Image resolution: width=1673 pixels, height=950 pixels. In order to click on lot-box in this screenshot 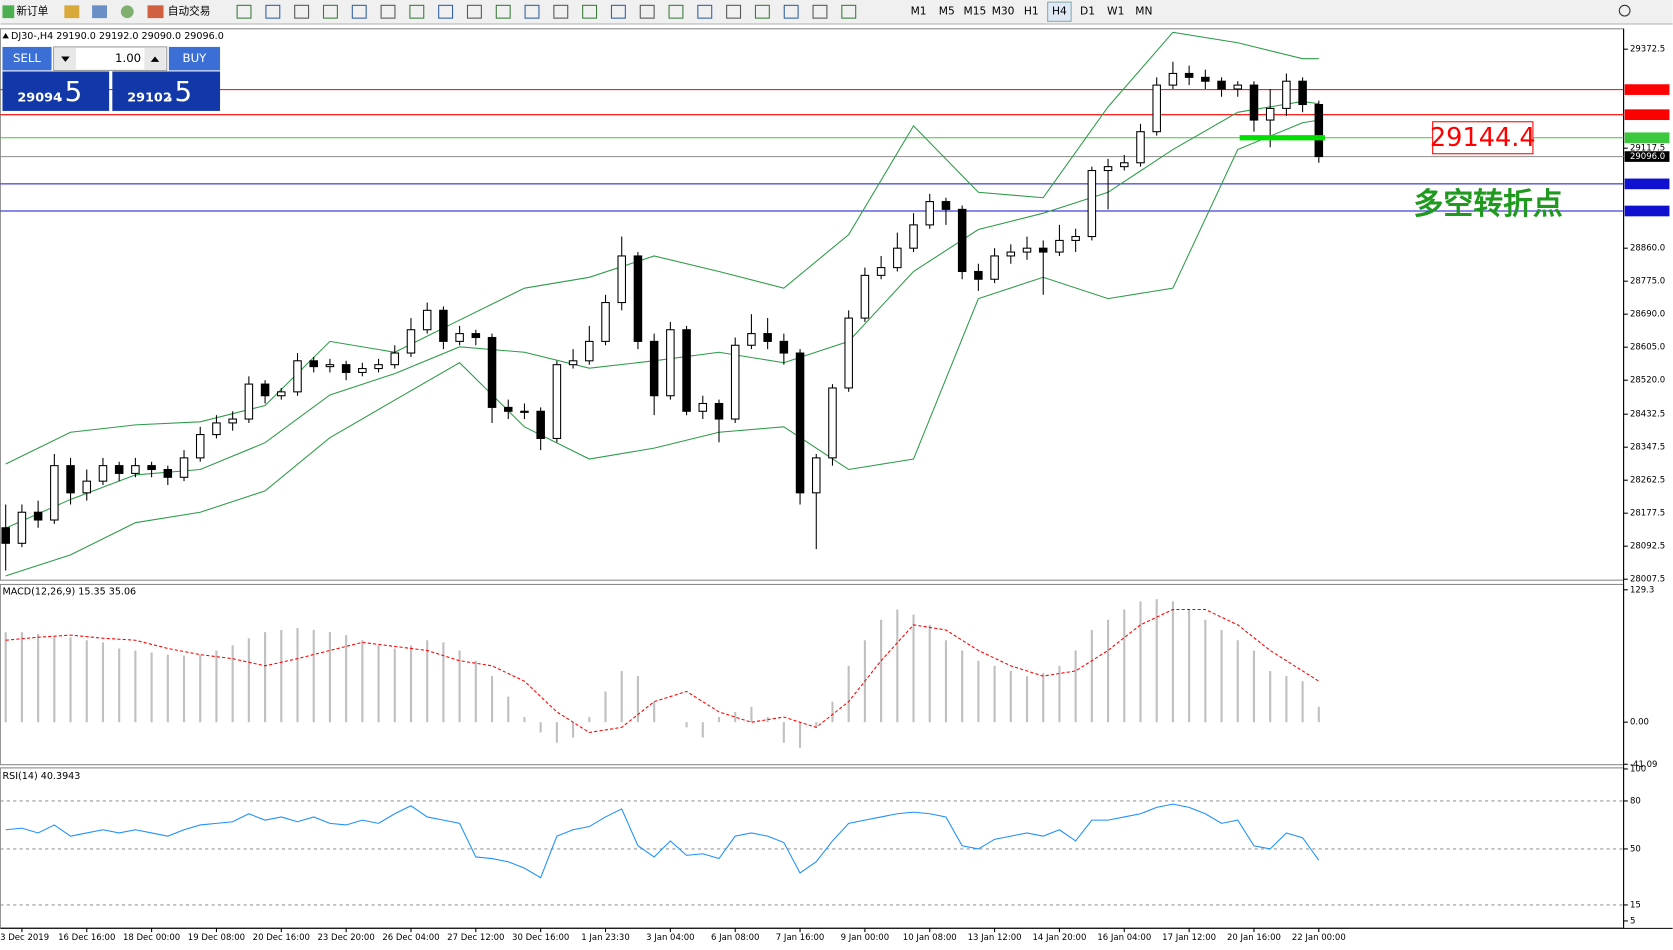, I will do `click(110, 58)`.